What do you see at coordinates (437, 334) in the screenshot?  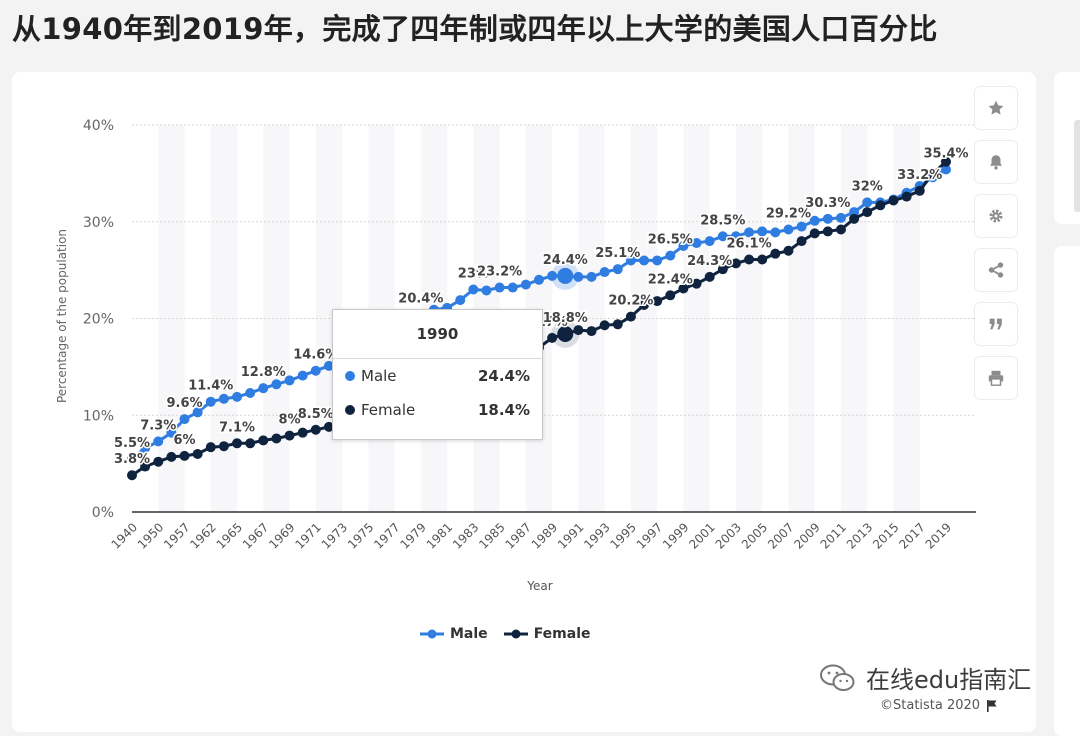 I see `tooltip-title: 1990` at bounding box center [437, 334].